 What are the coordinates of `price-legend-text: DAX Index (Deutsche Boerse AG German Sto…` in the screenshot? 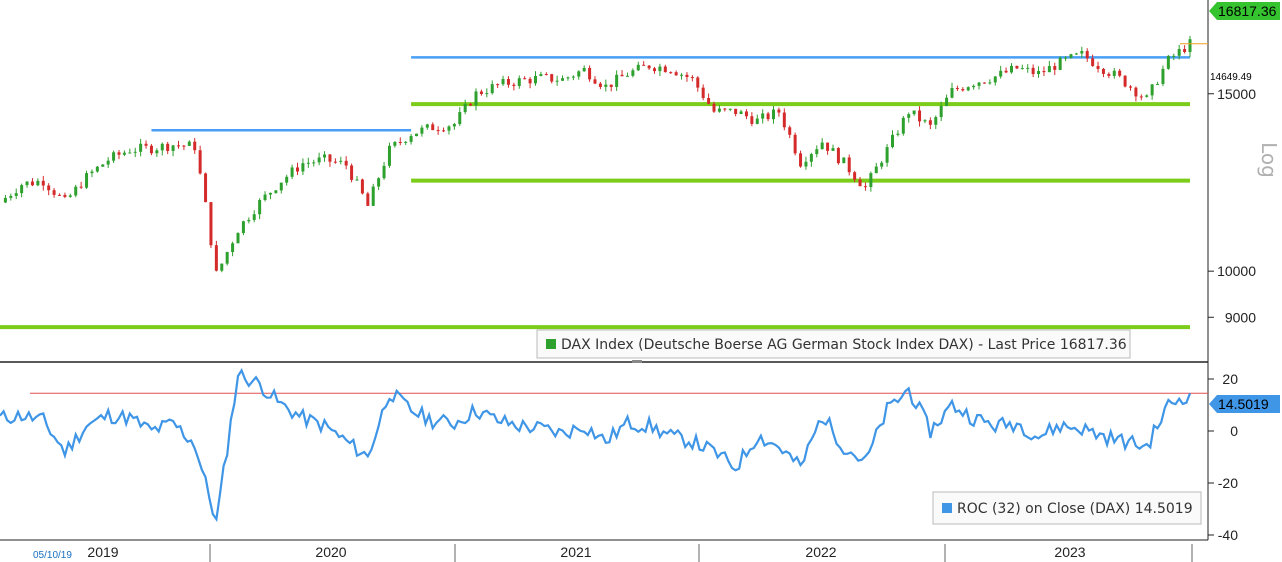 It's located at (844, 345).